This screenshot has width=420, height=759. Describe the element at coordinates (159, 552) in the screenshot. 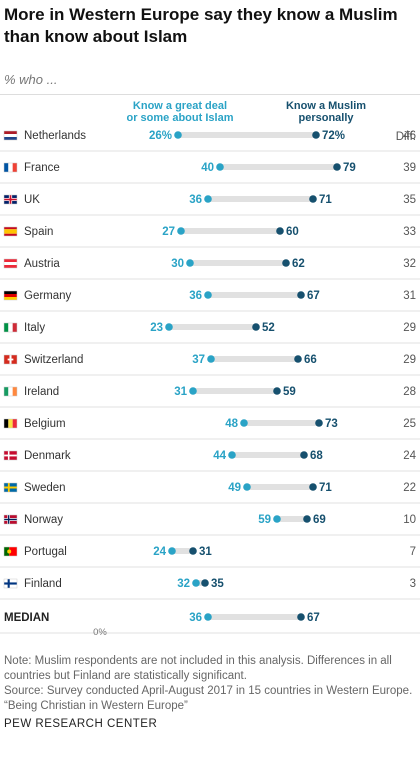

I see `islam-value-label: 24` at that location.